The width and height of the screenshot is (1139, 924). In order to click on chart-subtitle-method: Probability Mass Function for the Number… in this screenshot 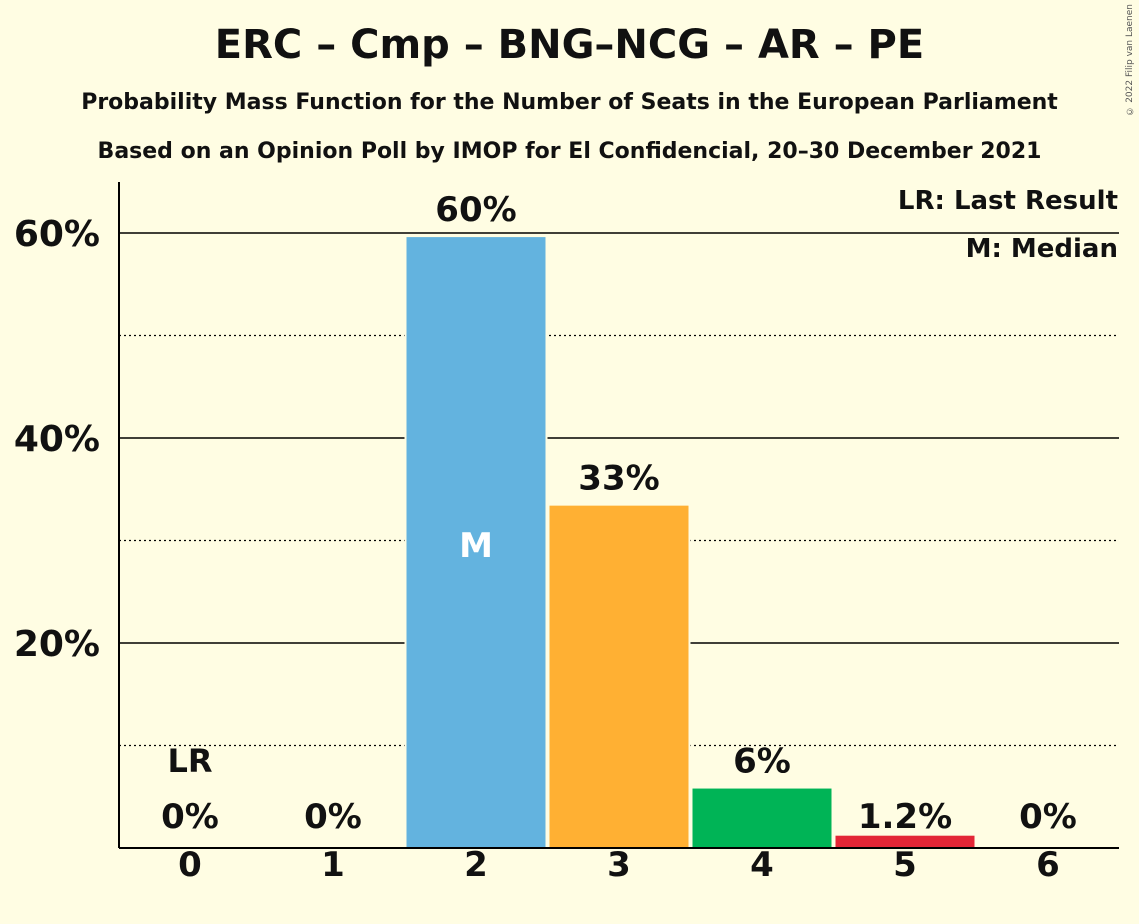, I will do `click(569, 102)`.